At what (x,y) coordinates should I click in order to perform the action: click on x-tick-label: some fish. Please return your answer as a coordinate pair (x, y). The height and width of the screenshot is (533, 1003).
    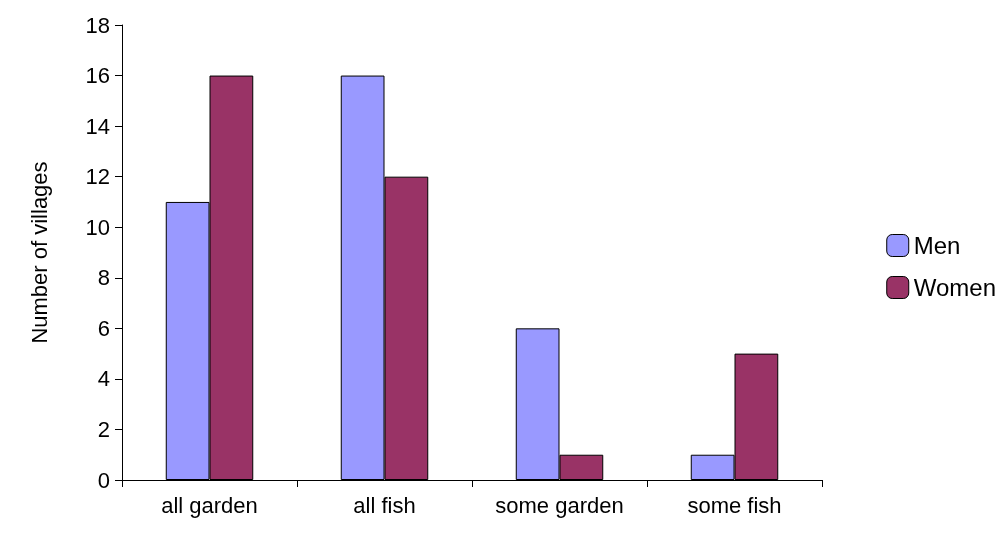
    Looking at the image, I should click on (734, 505).